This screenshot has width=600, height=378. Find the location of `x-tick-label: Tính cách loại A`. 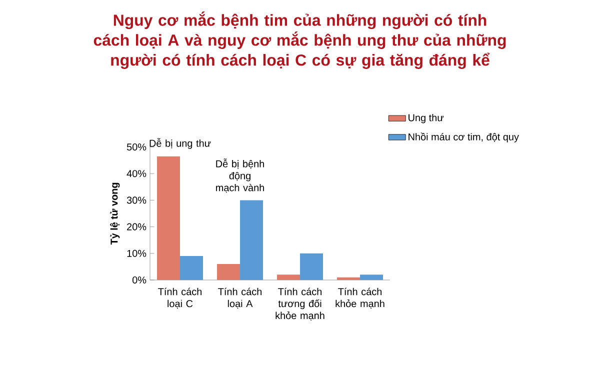

x-tick-label: Tính cách loại A is located at coordinates (240, 298).